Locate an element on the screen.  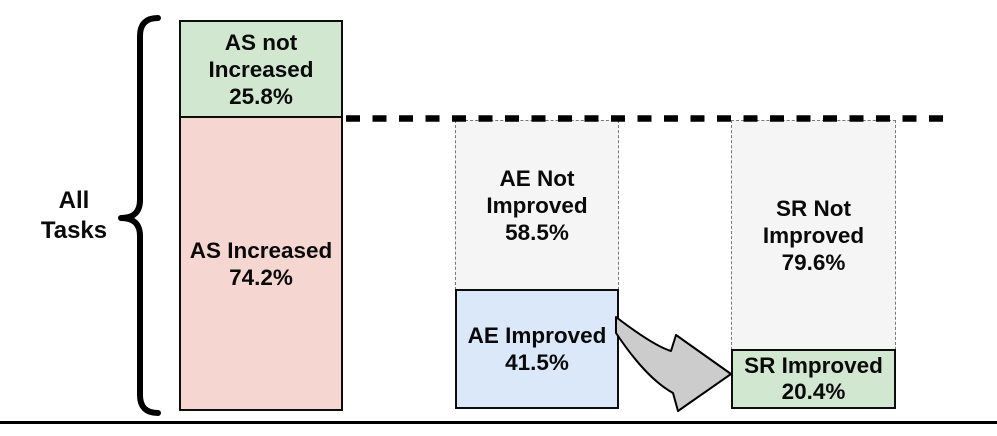
segment-pct: 41.5% is located at coordinates (537, 362).